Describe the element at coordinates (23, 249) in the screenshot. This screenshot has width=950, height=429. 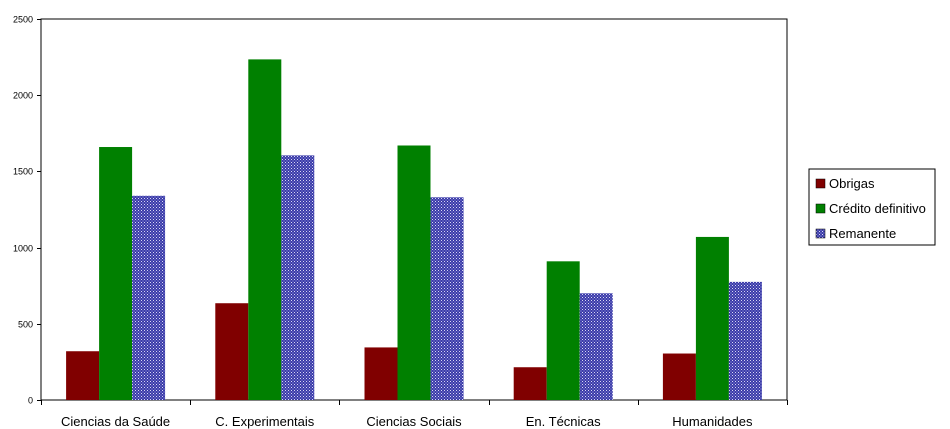
I see `y-tick-label: 1000` at that location.